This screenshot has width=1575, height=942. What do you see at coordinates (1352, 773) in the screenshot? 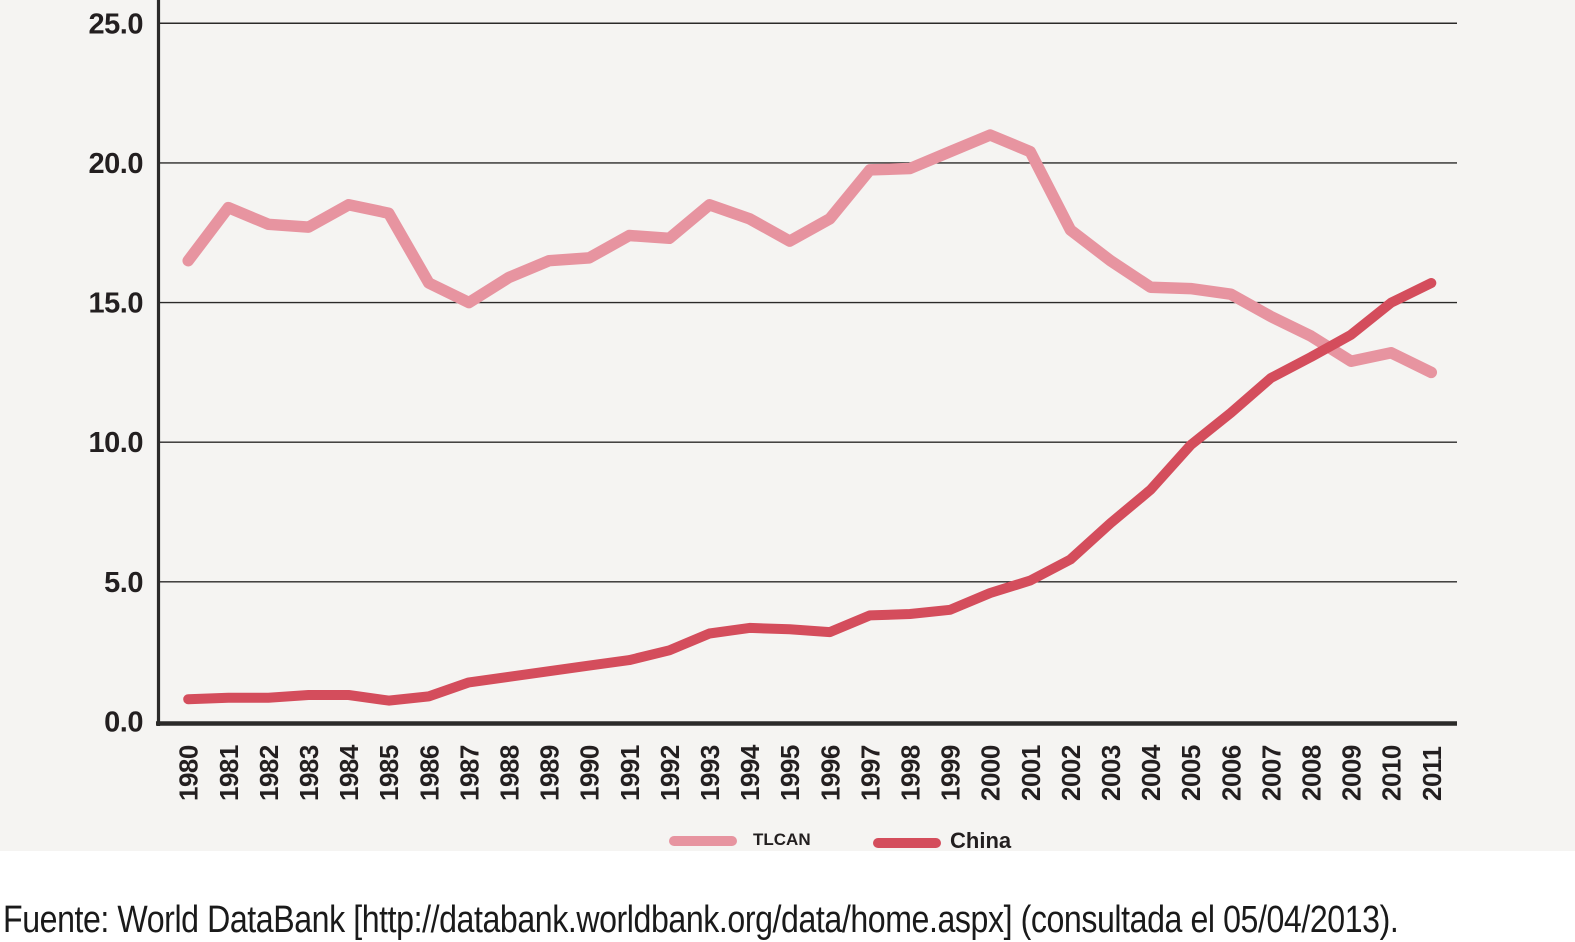
I see `x-tick-label: 2009` at bounding box center [1352, 773].